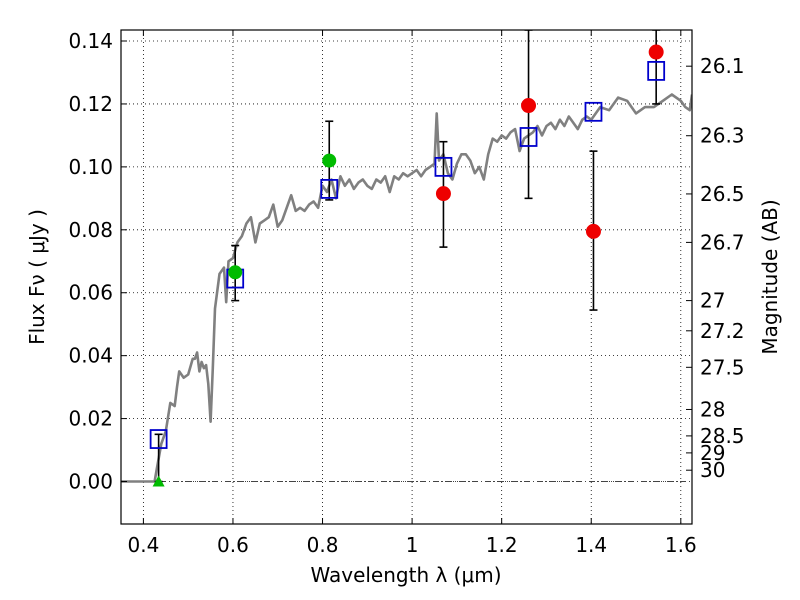  I want to click on y-tick-label: 0.04, so click(90, 356).